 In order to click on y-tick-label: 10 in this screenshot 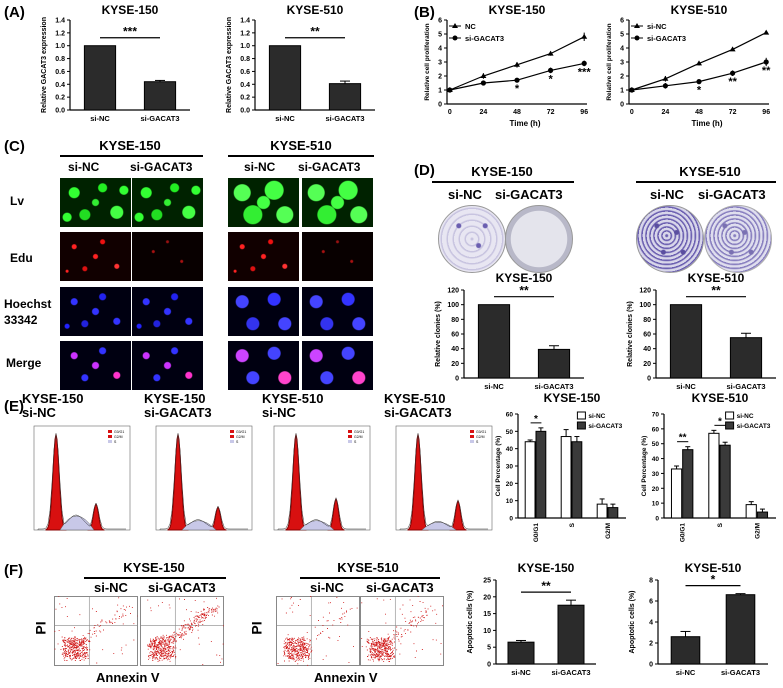, I will do `click(510, 501)`.